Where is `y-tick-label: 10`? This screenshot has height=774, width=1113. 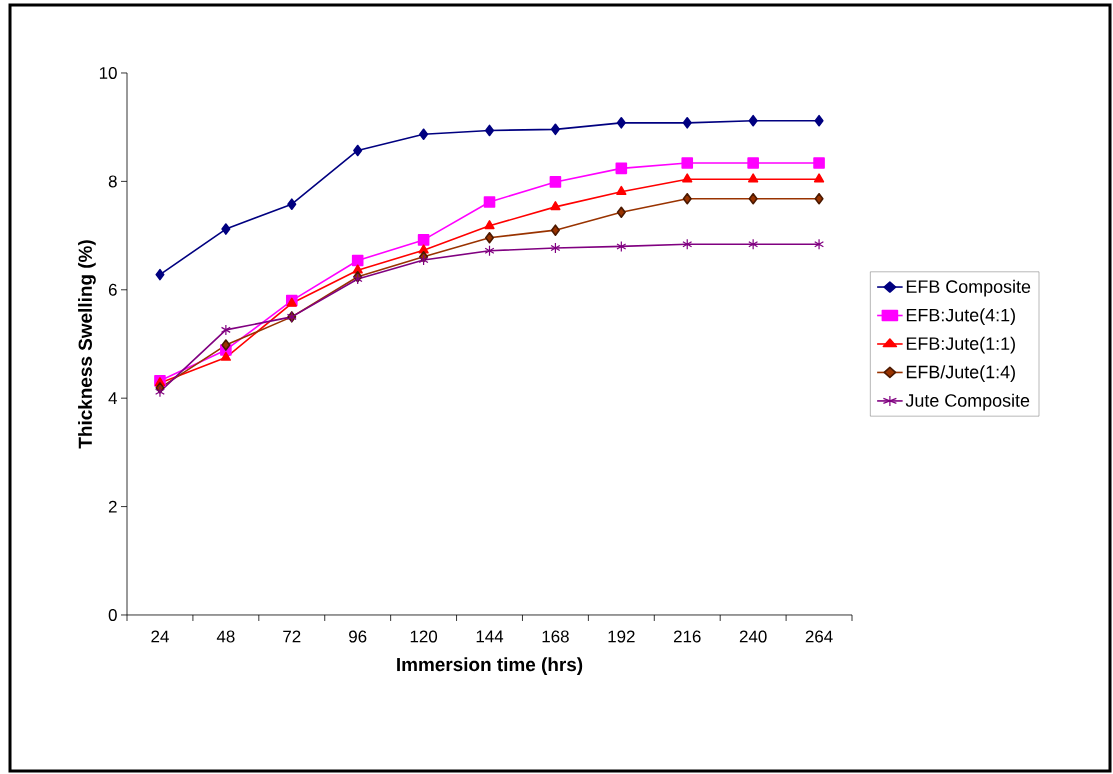 y-tick-label: 10 is located at coordinates (108, 72).